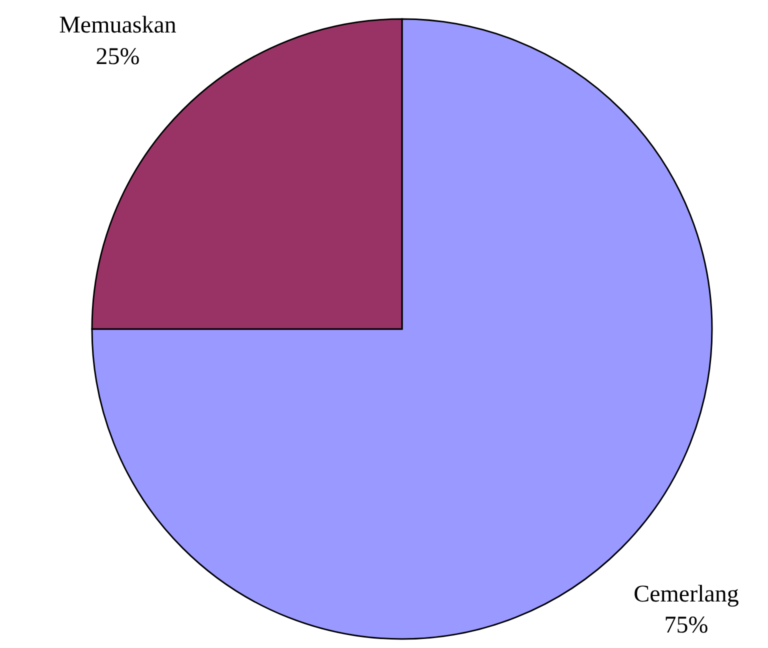 The width and height of the screenshot is (768, 648). I want to click on data-label: 75%, so click(686, 625).